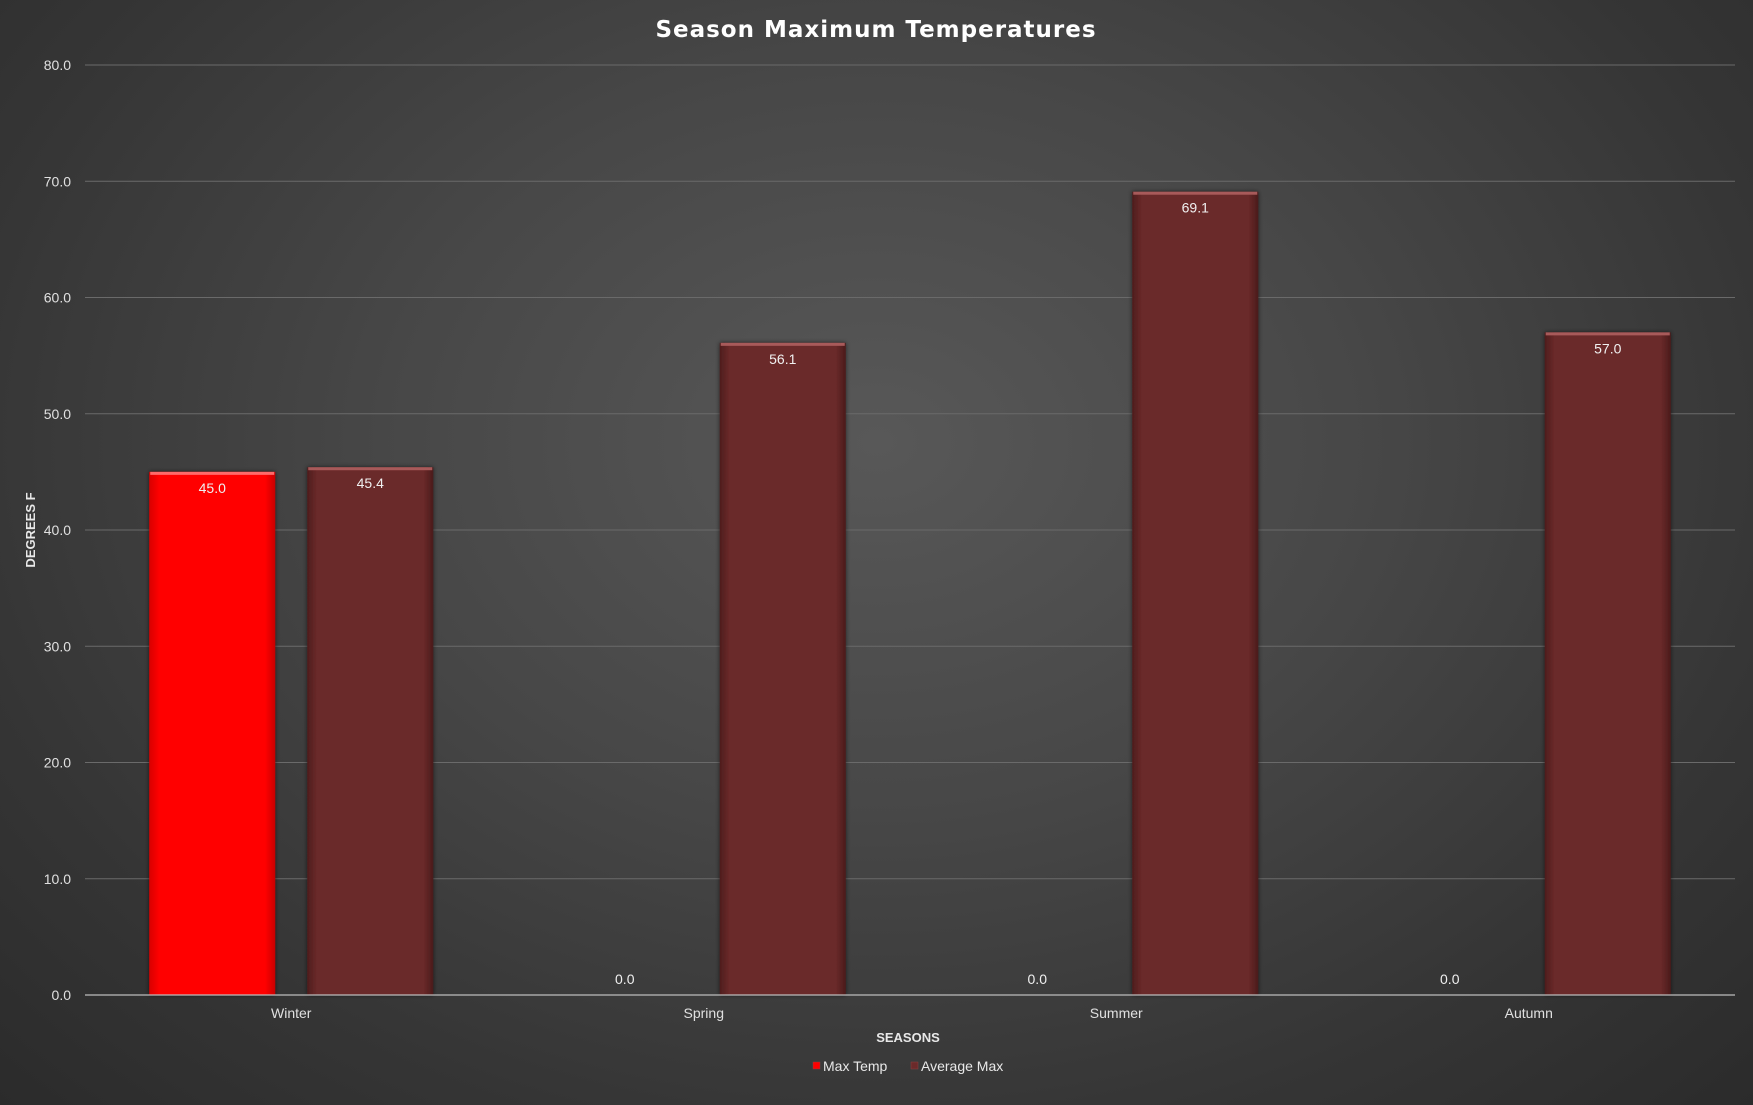  What do you see at coordinates (875, 30) in the screenshot?
I see `chart-title: Season Maximum Temperatures` at bounding box center [875, 30].